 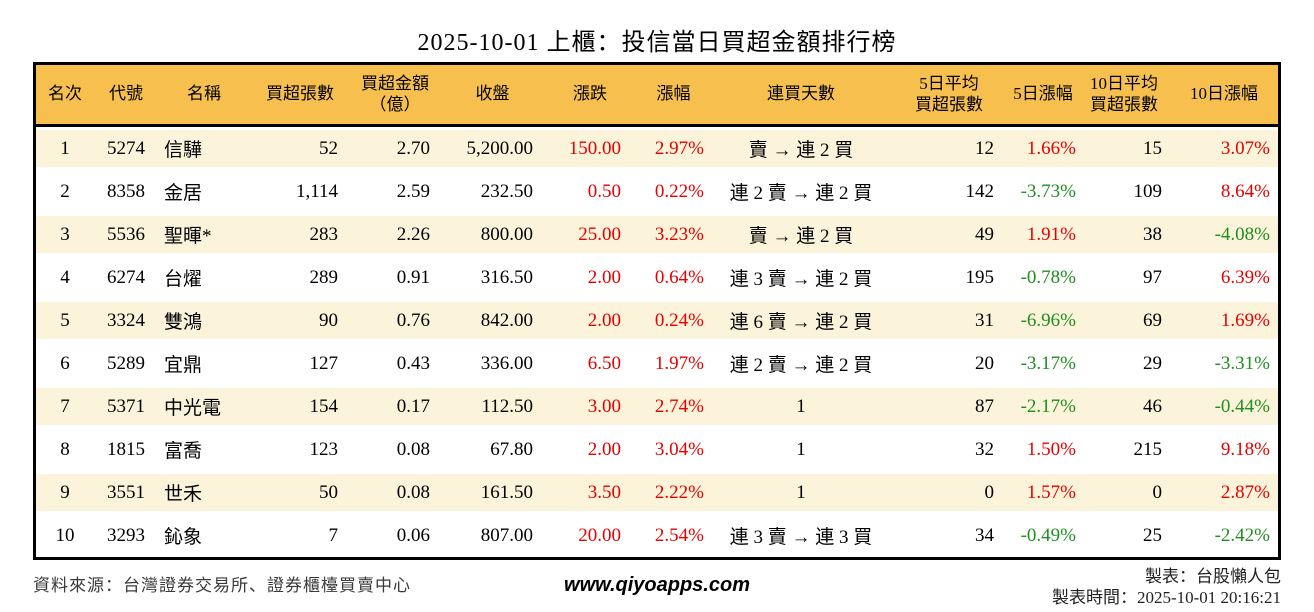 What do you see at coordinates (679, 492) in the screenshot?
I see `change-pct-cell: 2.22%` at bounding box center [679, 492].